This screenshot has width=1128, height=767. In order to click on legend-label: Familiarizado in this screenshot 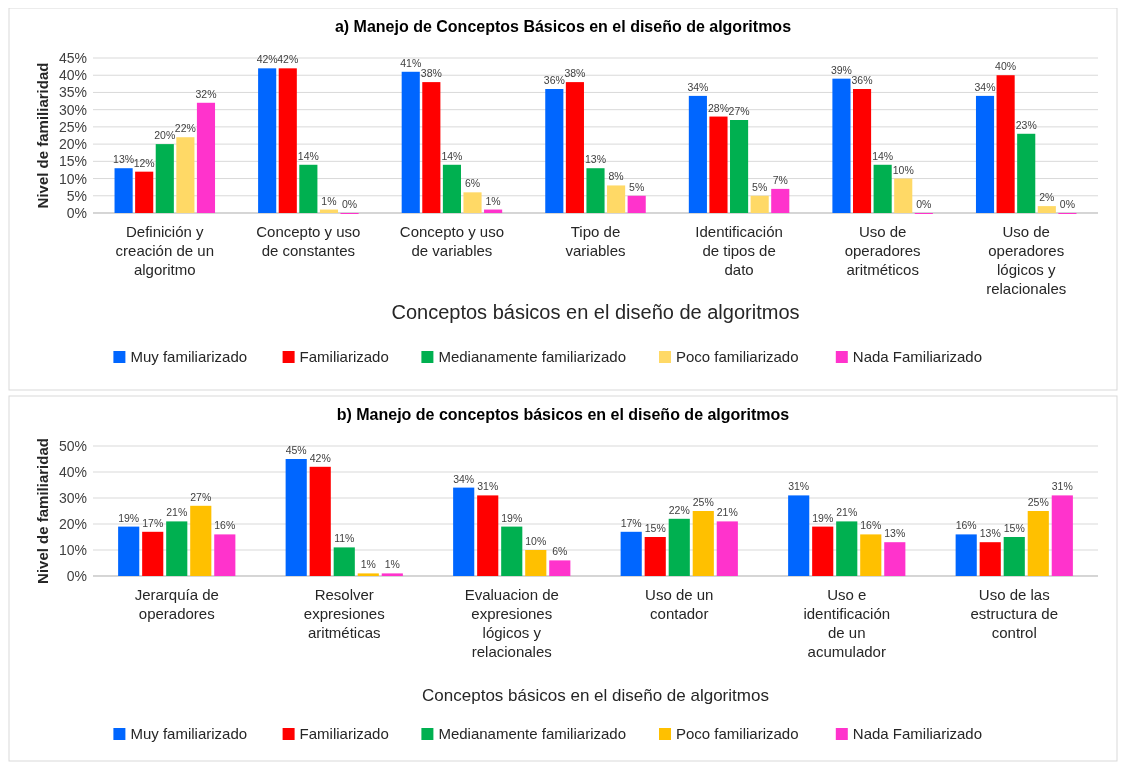, I will do `click(344, 356)`.